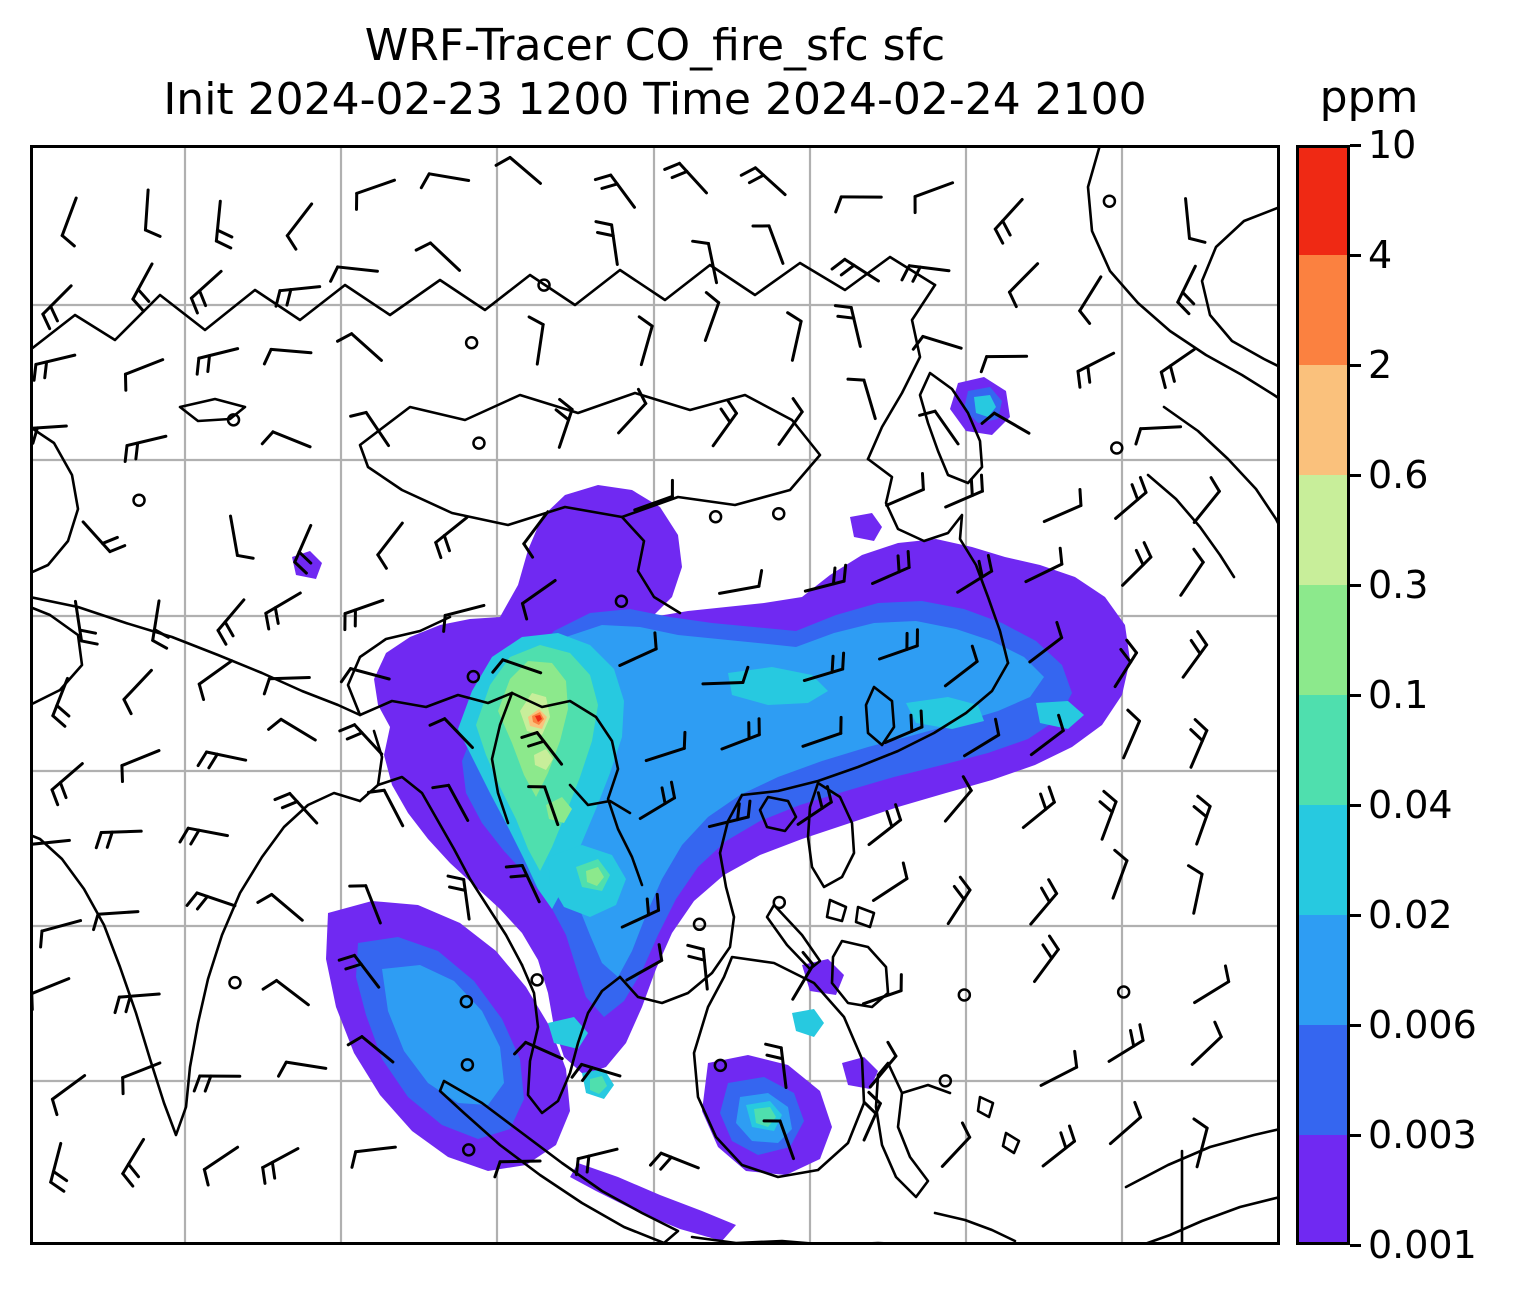 The width and height of the screenshot is (1528, 1306). Describe the element at coordinates (1380, 255) in the screenshot. I see `colorbar-tick-label: 4` at that location.